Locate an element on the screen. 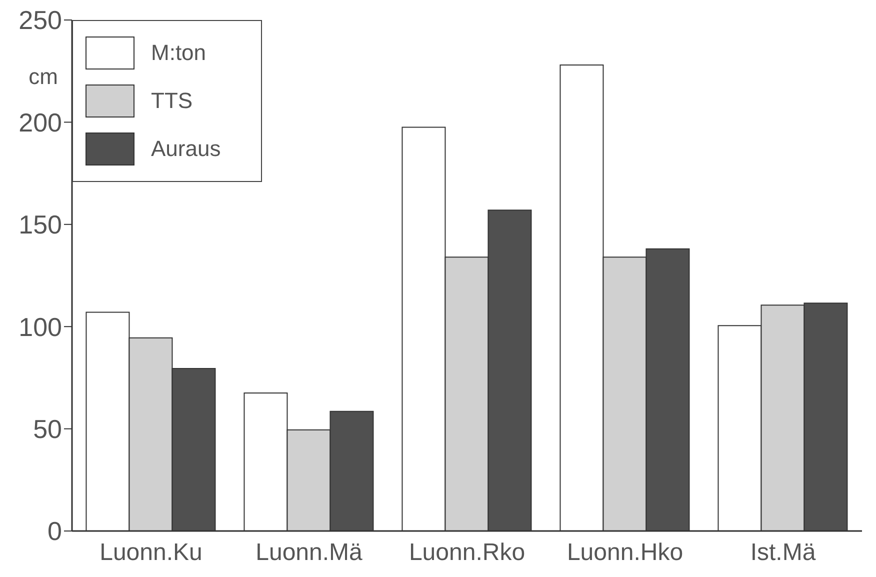  x-tick-label: Luonn.Mä is located at coordinates (310, 552).